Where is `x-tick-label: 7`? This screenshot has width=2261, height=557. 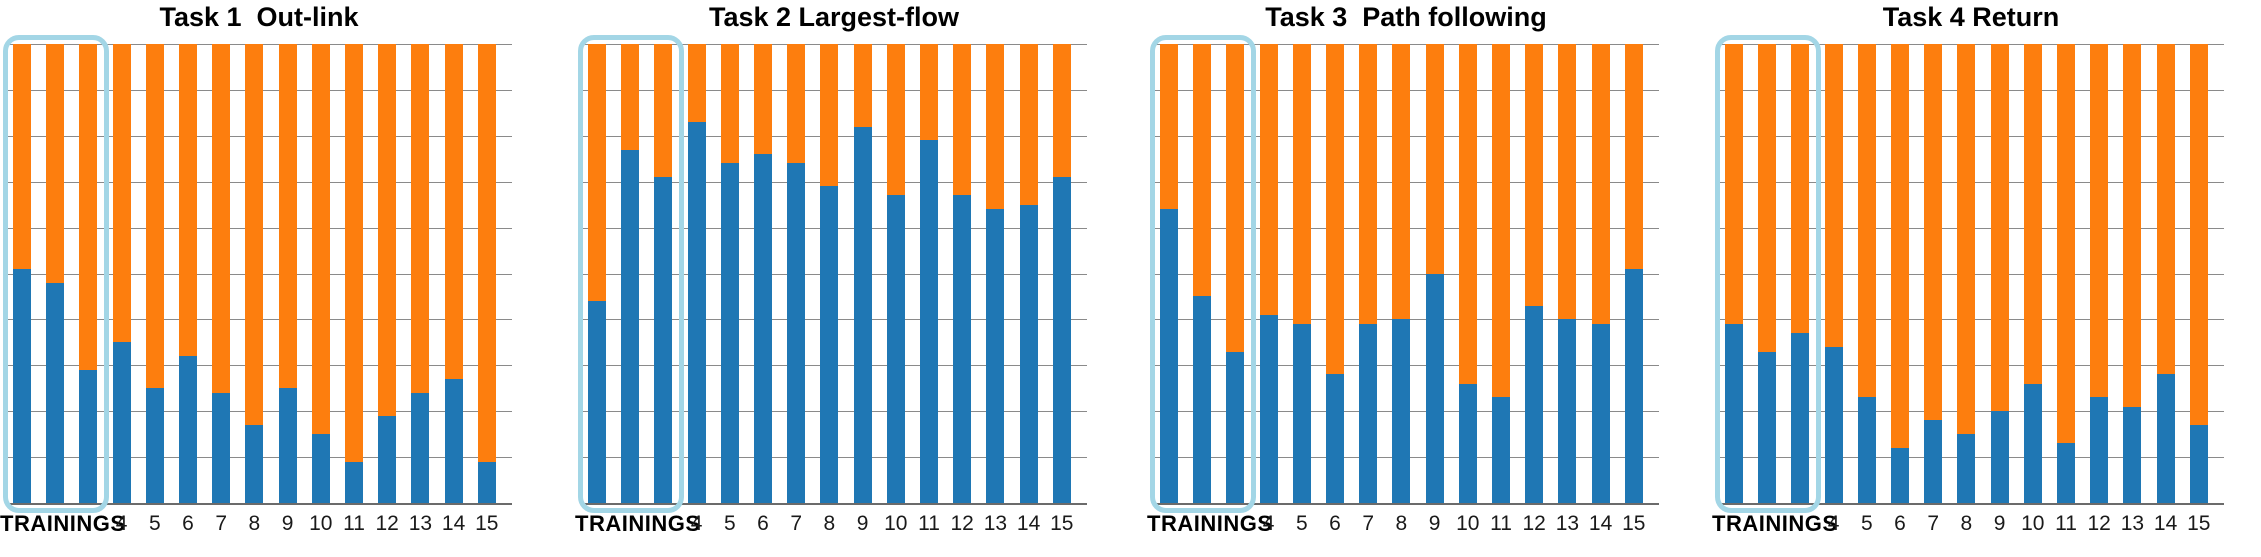
x-tick-label: 7 is located at coordinates (1368, 523).